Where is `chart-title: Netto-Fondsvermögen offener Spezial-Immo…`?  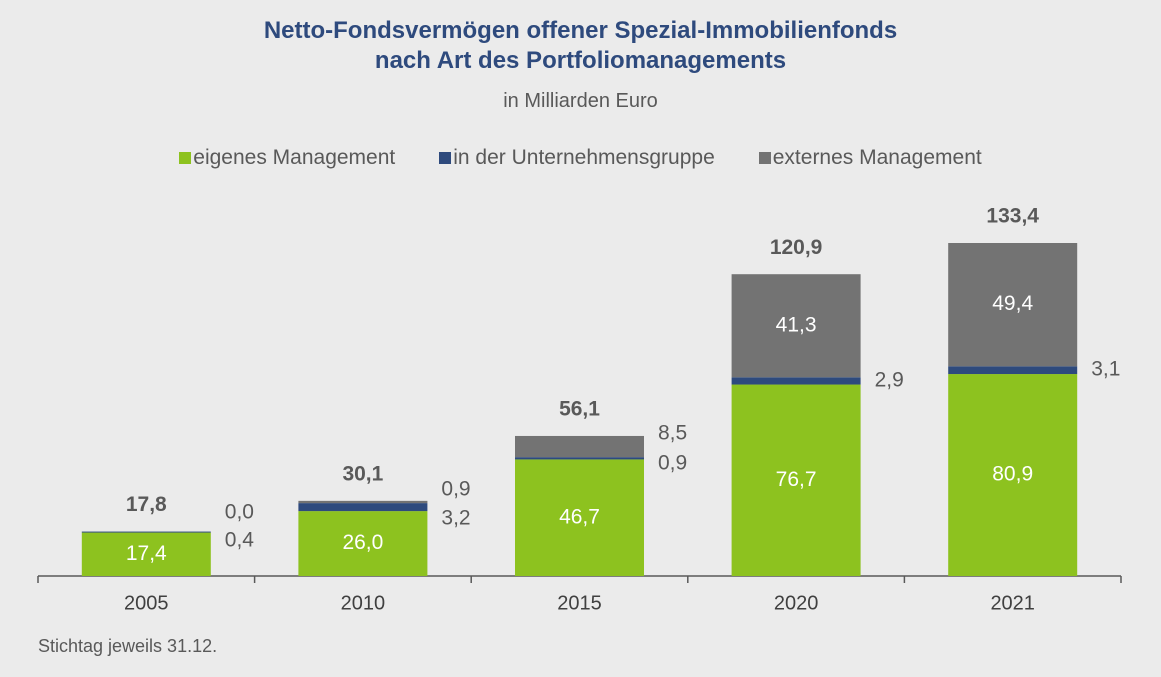
chart-title: Netto-Fondsvermögen offener Spezial-Immo… is located at coordinates (580, 46).